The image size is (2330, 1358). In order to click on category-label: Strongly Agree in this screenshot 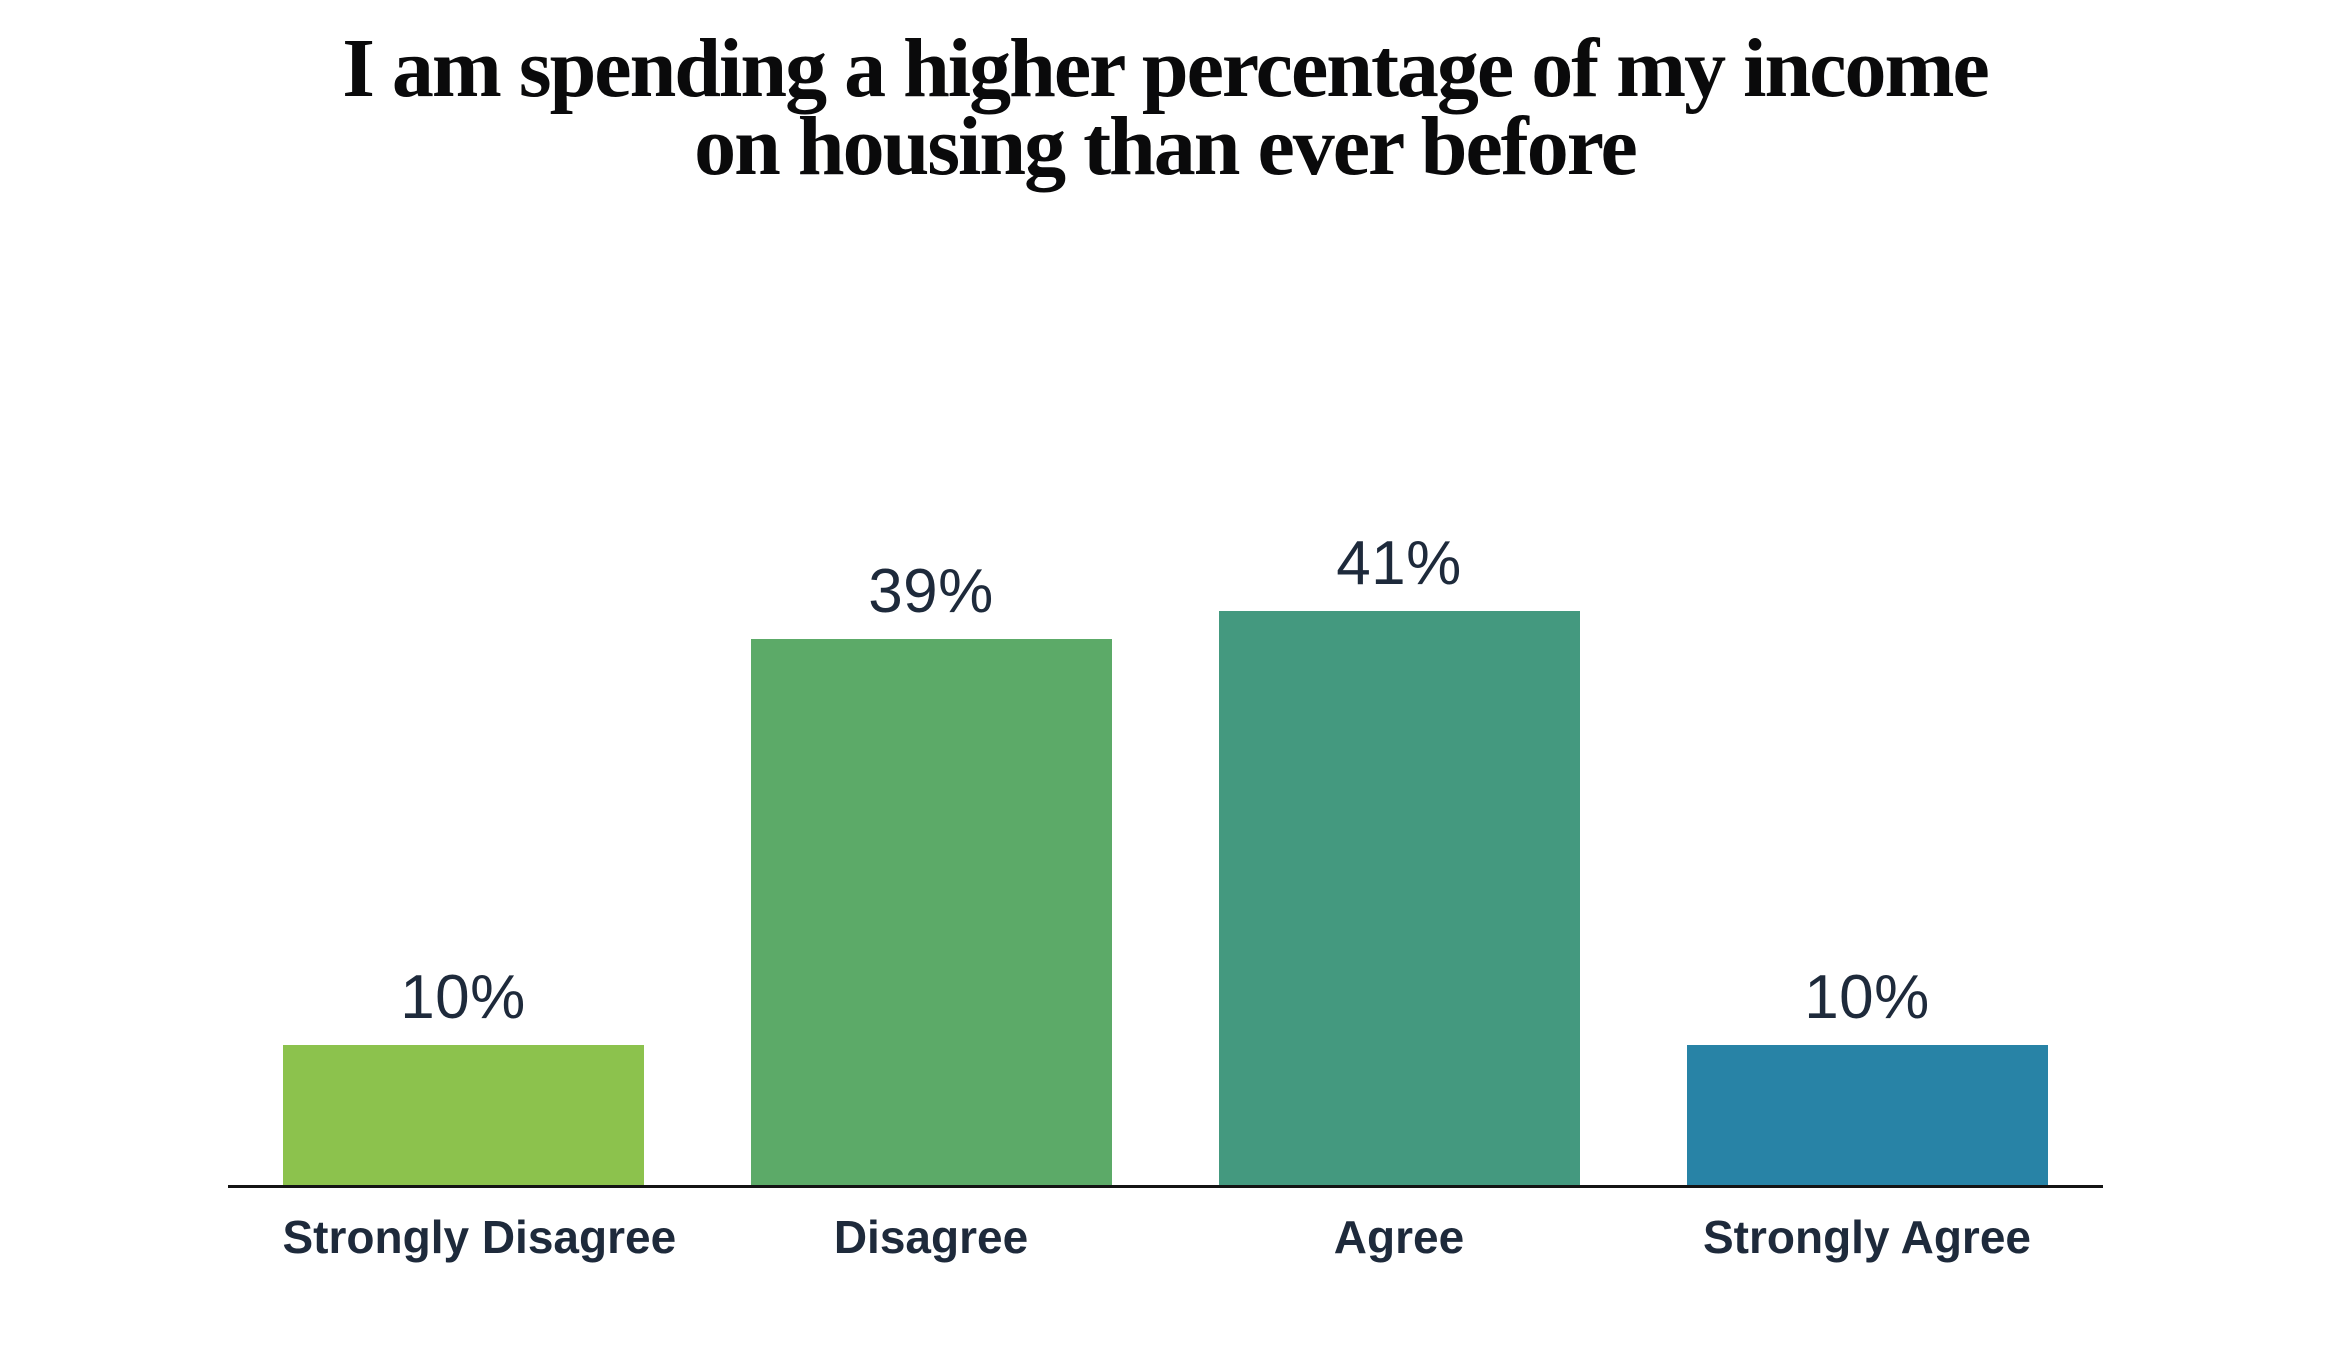, I will do `click(1867, 1237)`.